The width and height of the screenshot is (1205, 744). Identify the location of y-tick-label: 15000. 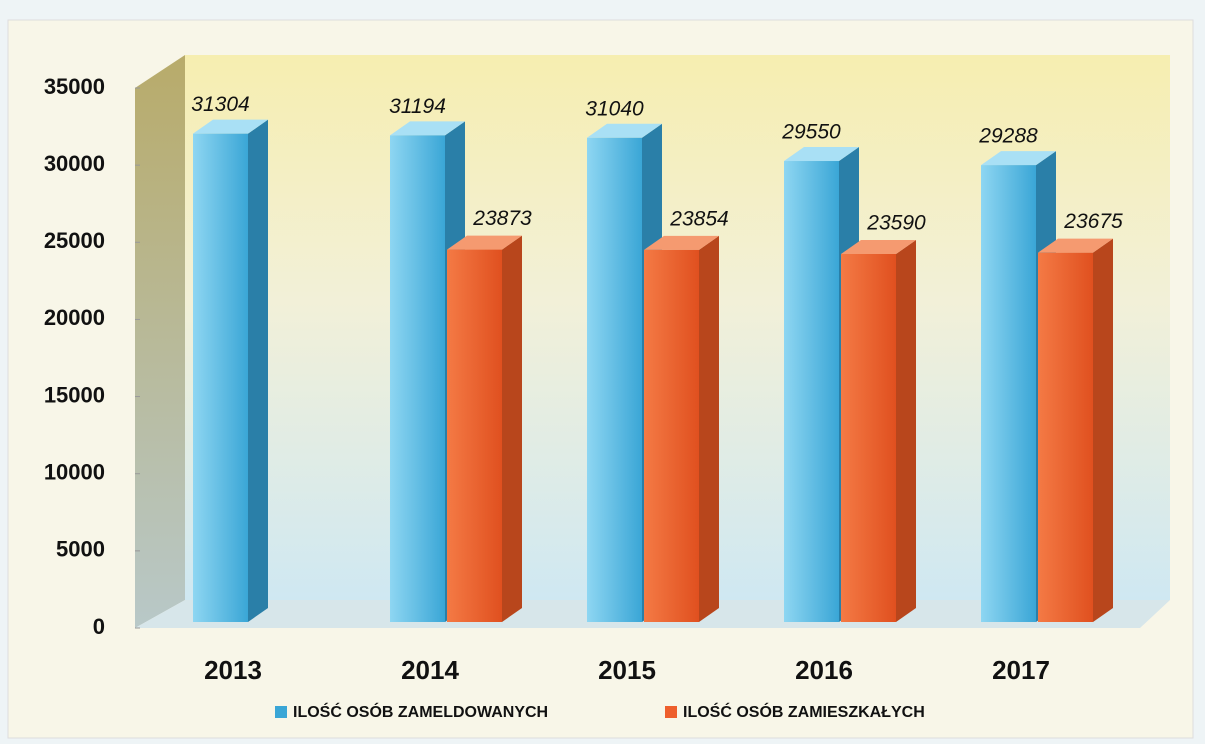
(74, 394).